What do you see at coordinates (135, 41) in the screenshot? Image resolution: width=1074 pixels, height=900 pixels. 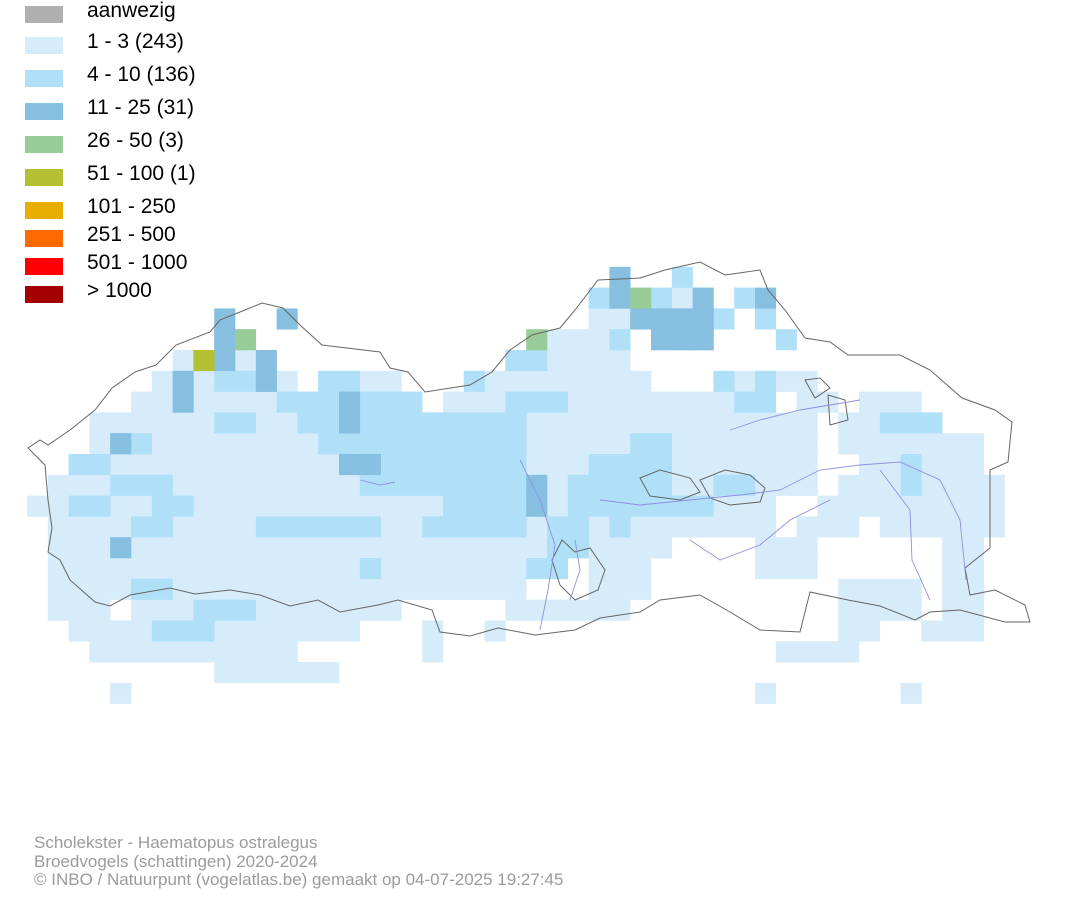 I see `legend-label: 1 - 3 (243)` at bounding box center [135, 41].